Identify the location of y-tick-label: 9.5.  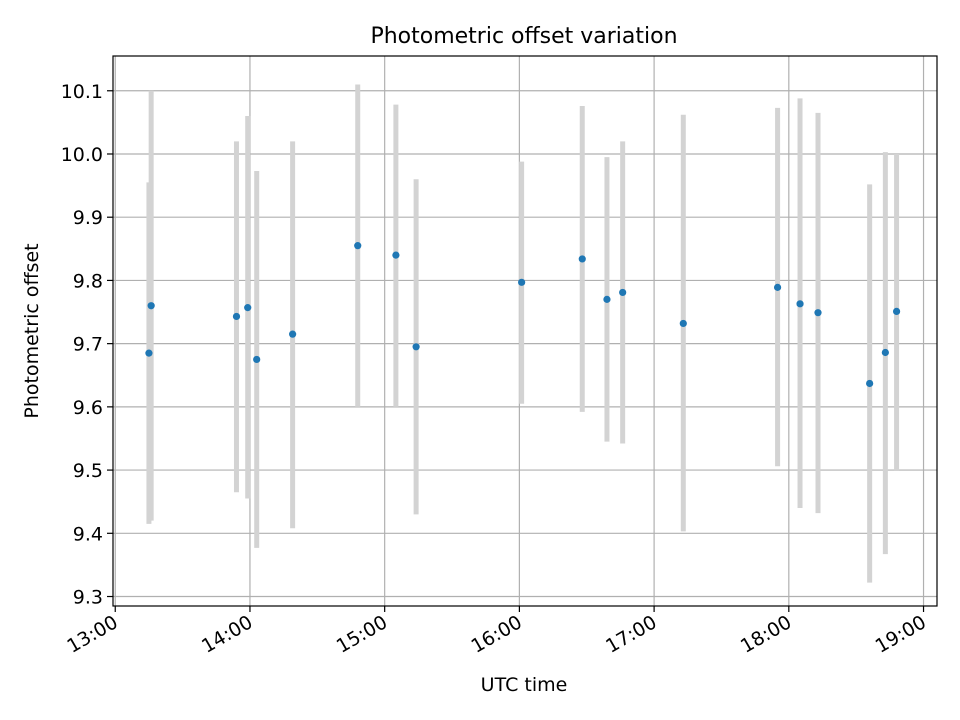
(88, 471).